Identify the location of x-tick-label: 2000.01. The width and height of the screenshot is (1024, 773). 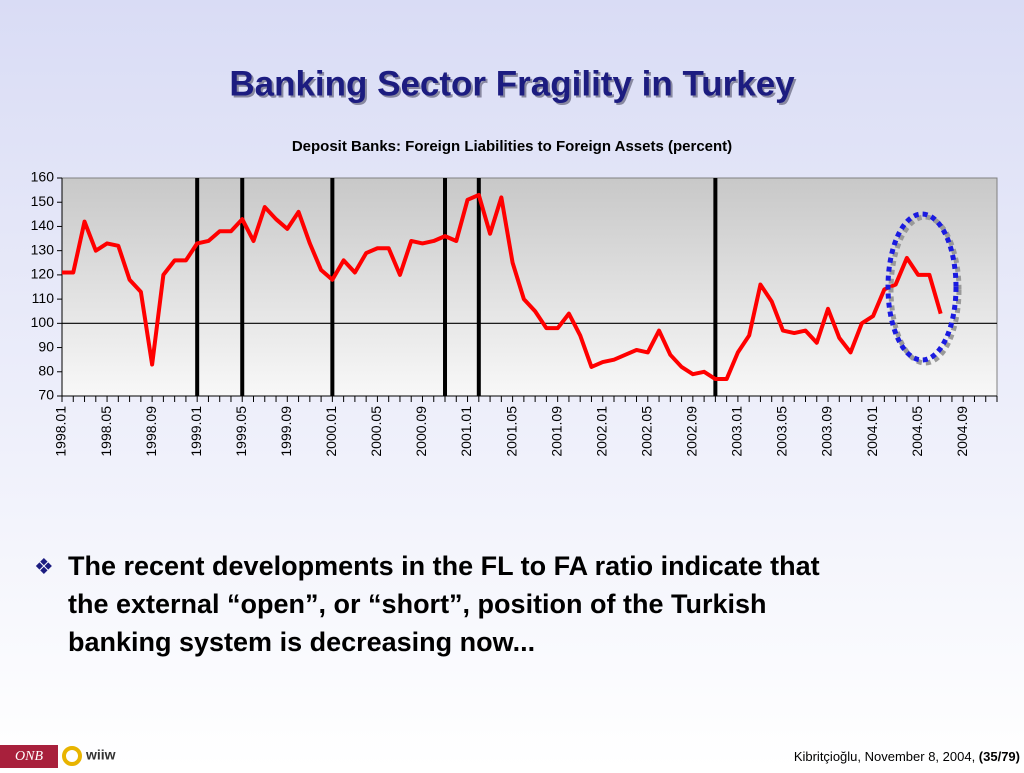
(331, 431).